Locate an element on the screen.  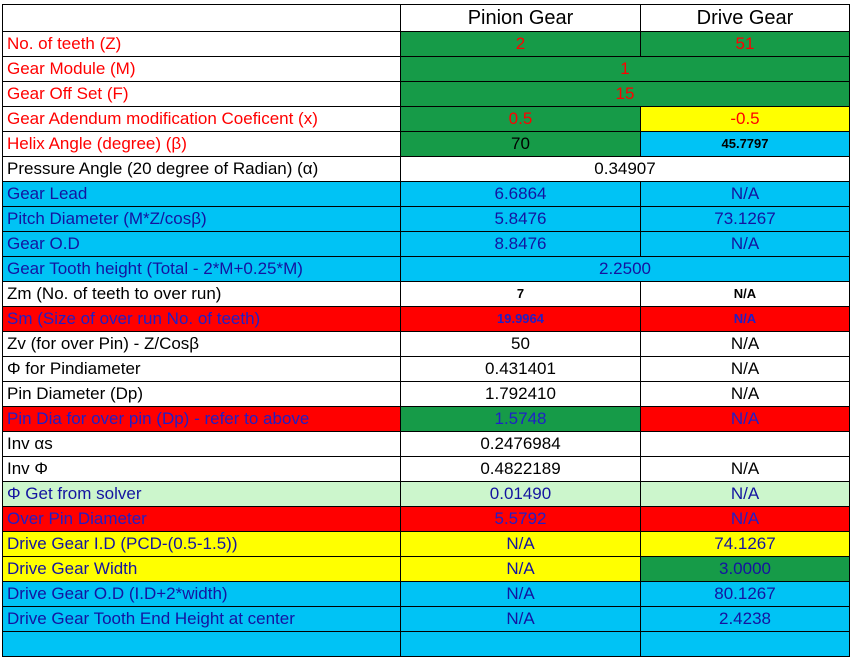
pinion-drive-gear-id: N/A is located at coordinates (520, 544).